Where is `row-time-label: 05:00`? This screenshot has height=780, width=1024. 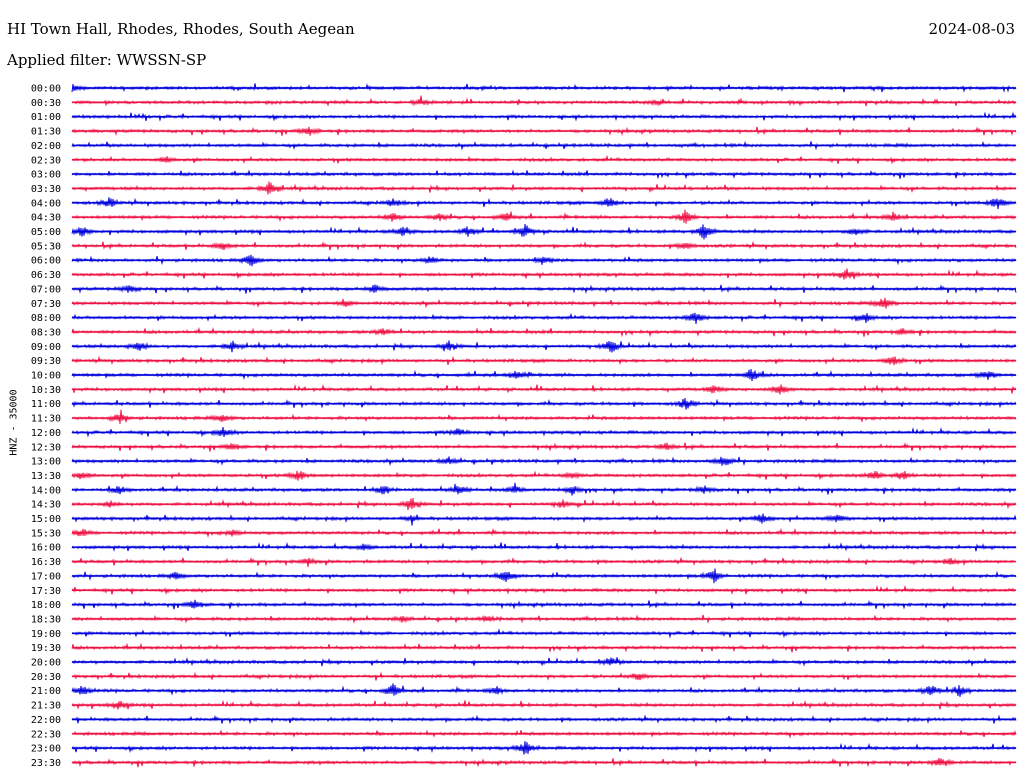 row-time-label: 05:00 is located at coordinates (46, 232).